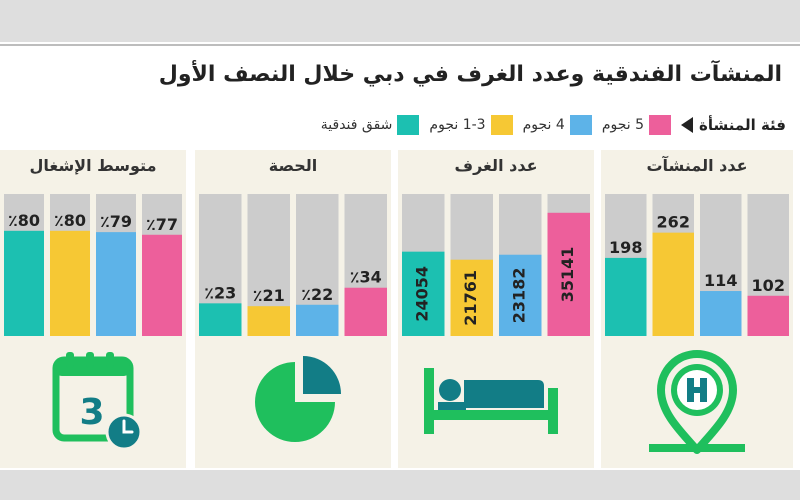 Image resolution: width=800 pixels, height=500 pixels. I want to click on legend-item-5-stars: 5 نجوم, so click(636, 125).